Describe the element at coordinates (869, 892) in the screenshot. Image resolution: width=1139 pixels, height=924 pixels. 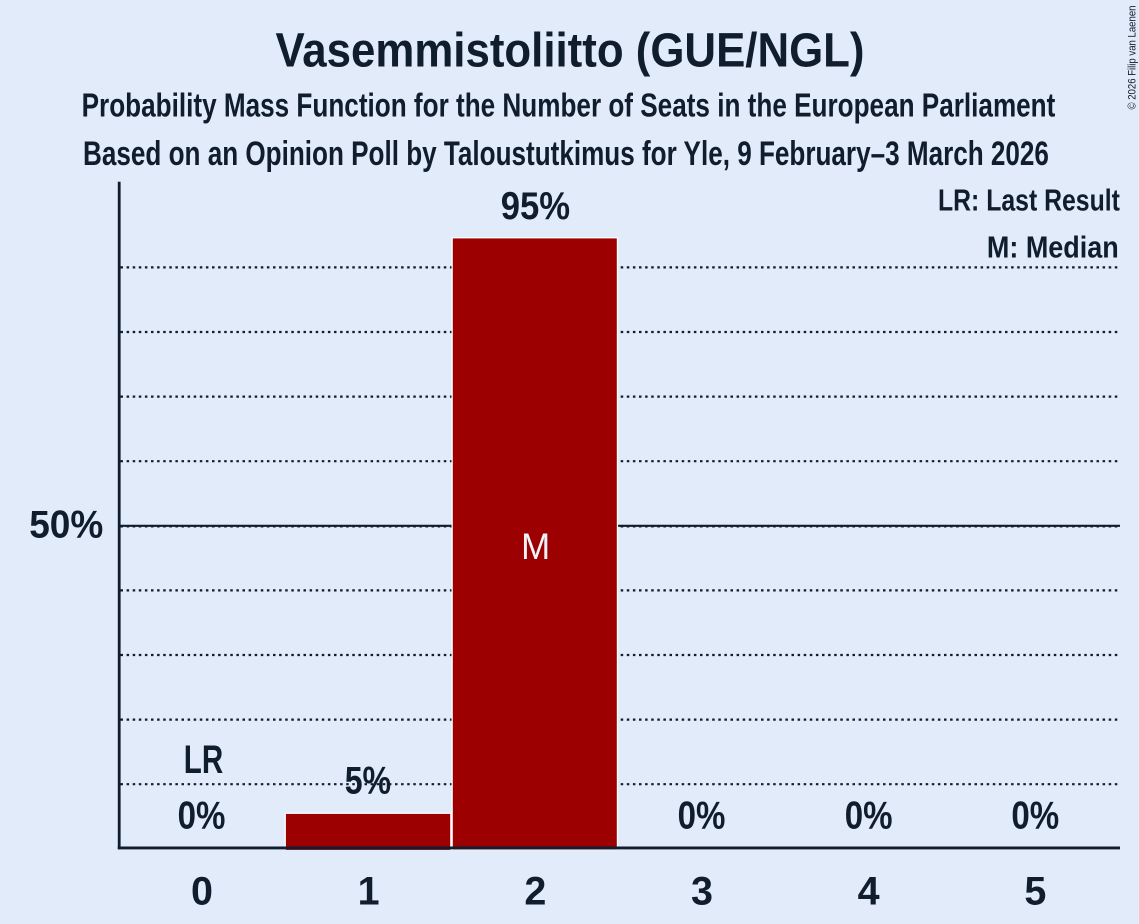
I see `svg-text: 4` at that location.